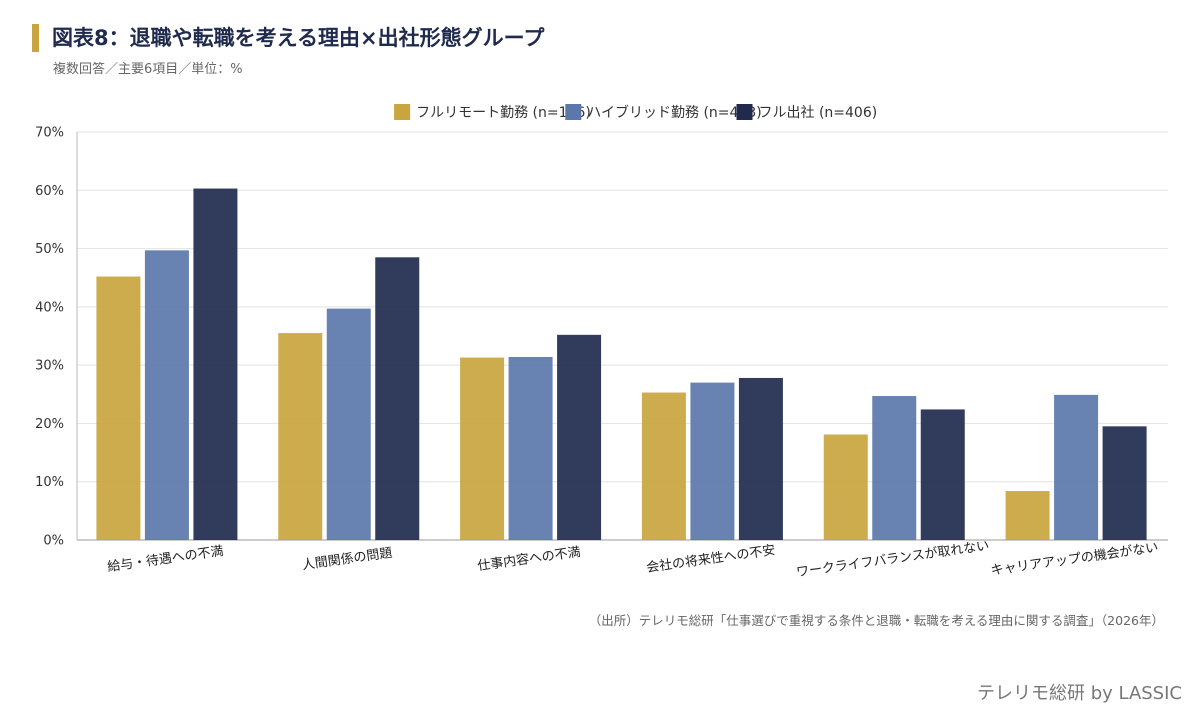 The image size is (1200, 714). I want to click on x-category-label: 仕事内容への不満, so click(528, 559).